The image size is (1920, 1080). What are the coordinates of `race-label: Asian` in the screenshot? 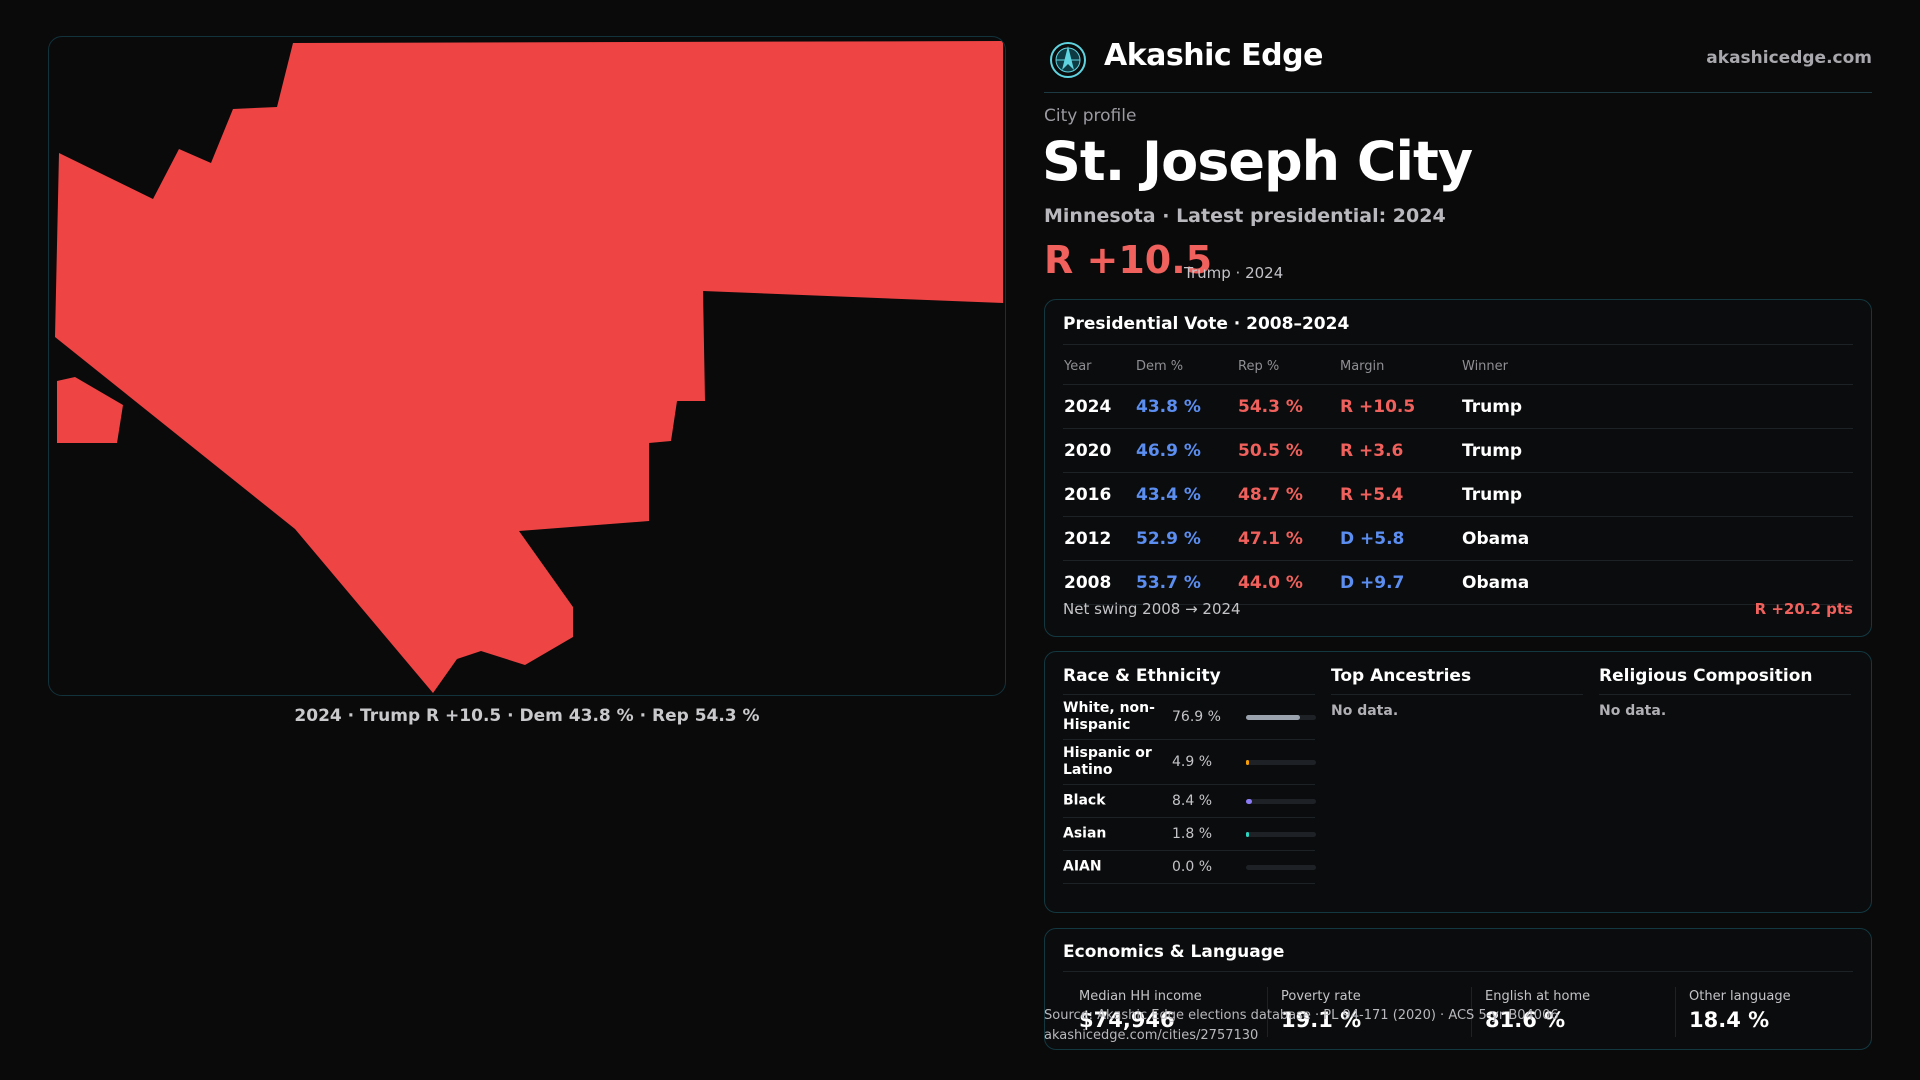 It's located at (1085, 833).